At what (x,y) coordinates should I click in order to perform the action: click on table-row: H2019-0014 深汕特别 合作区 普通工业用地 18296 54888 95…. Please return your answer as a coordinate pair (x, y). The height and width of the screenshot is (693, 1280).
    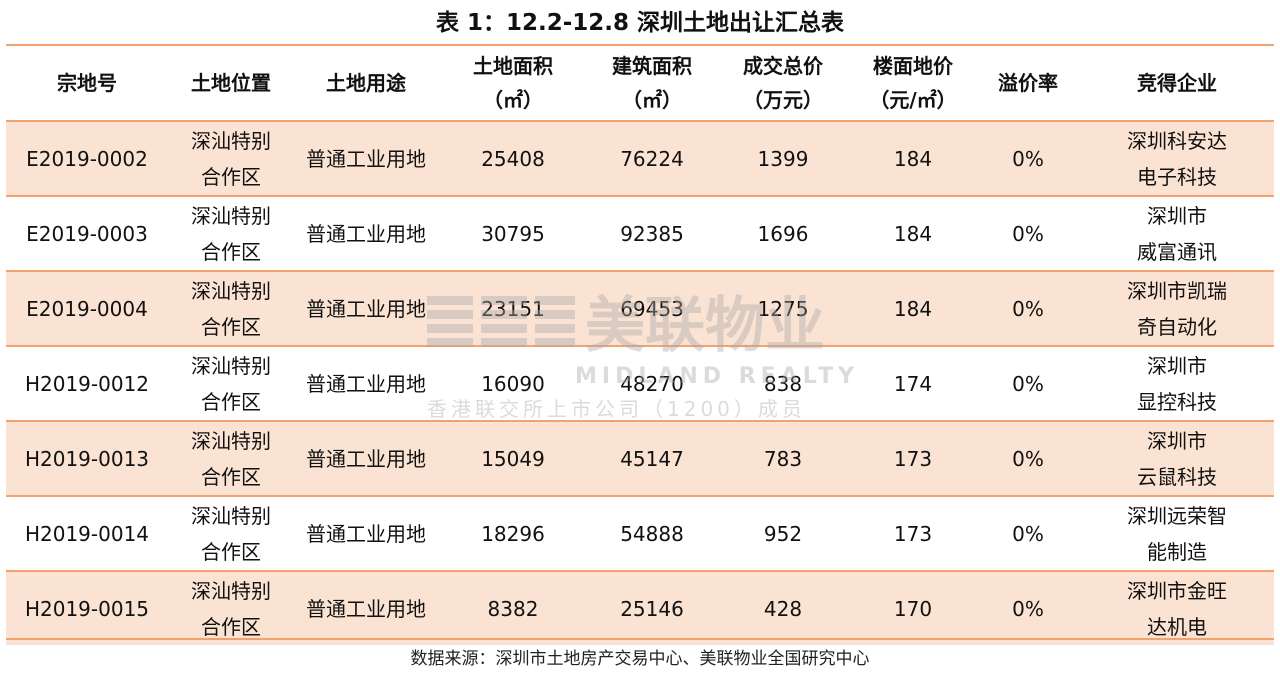
    Looking at the image, I should click on (640, 534).